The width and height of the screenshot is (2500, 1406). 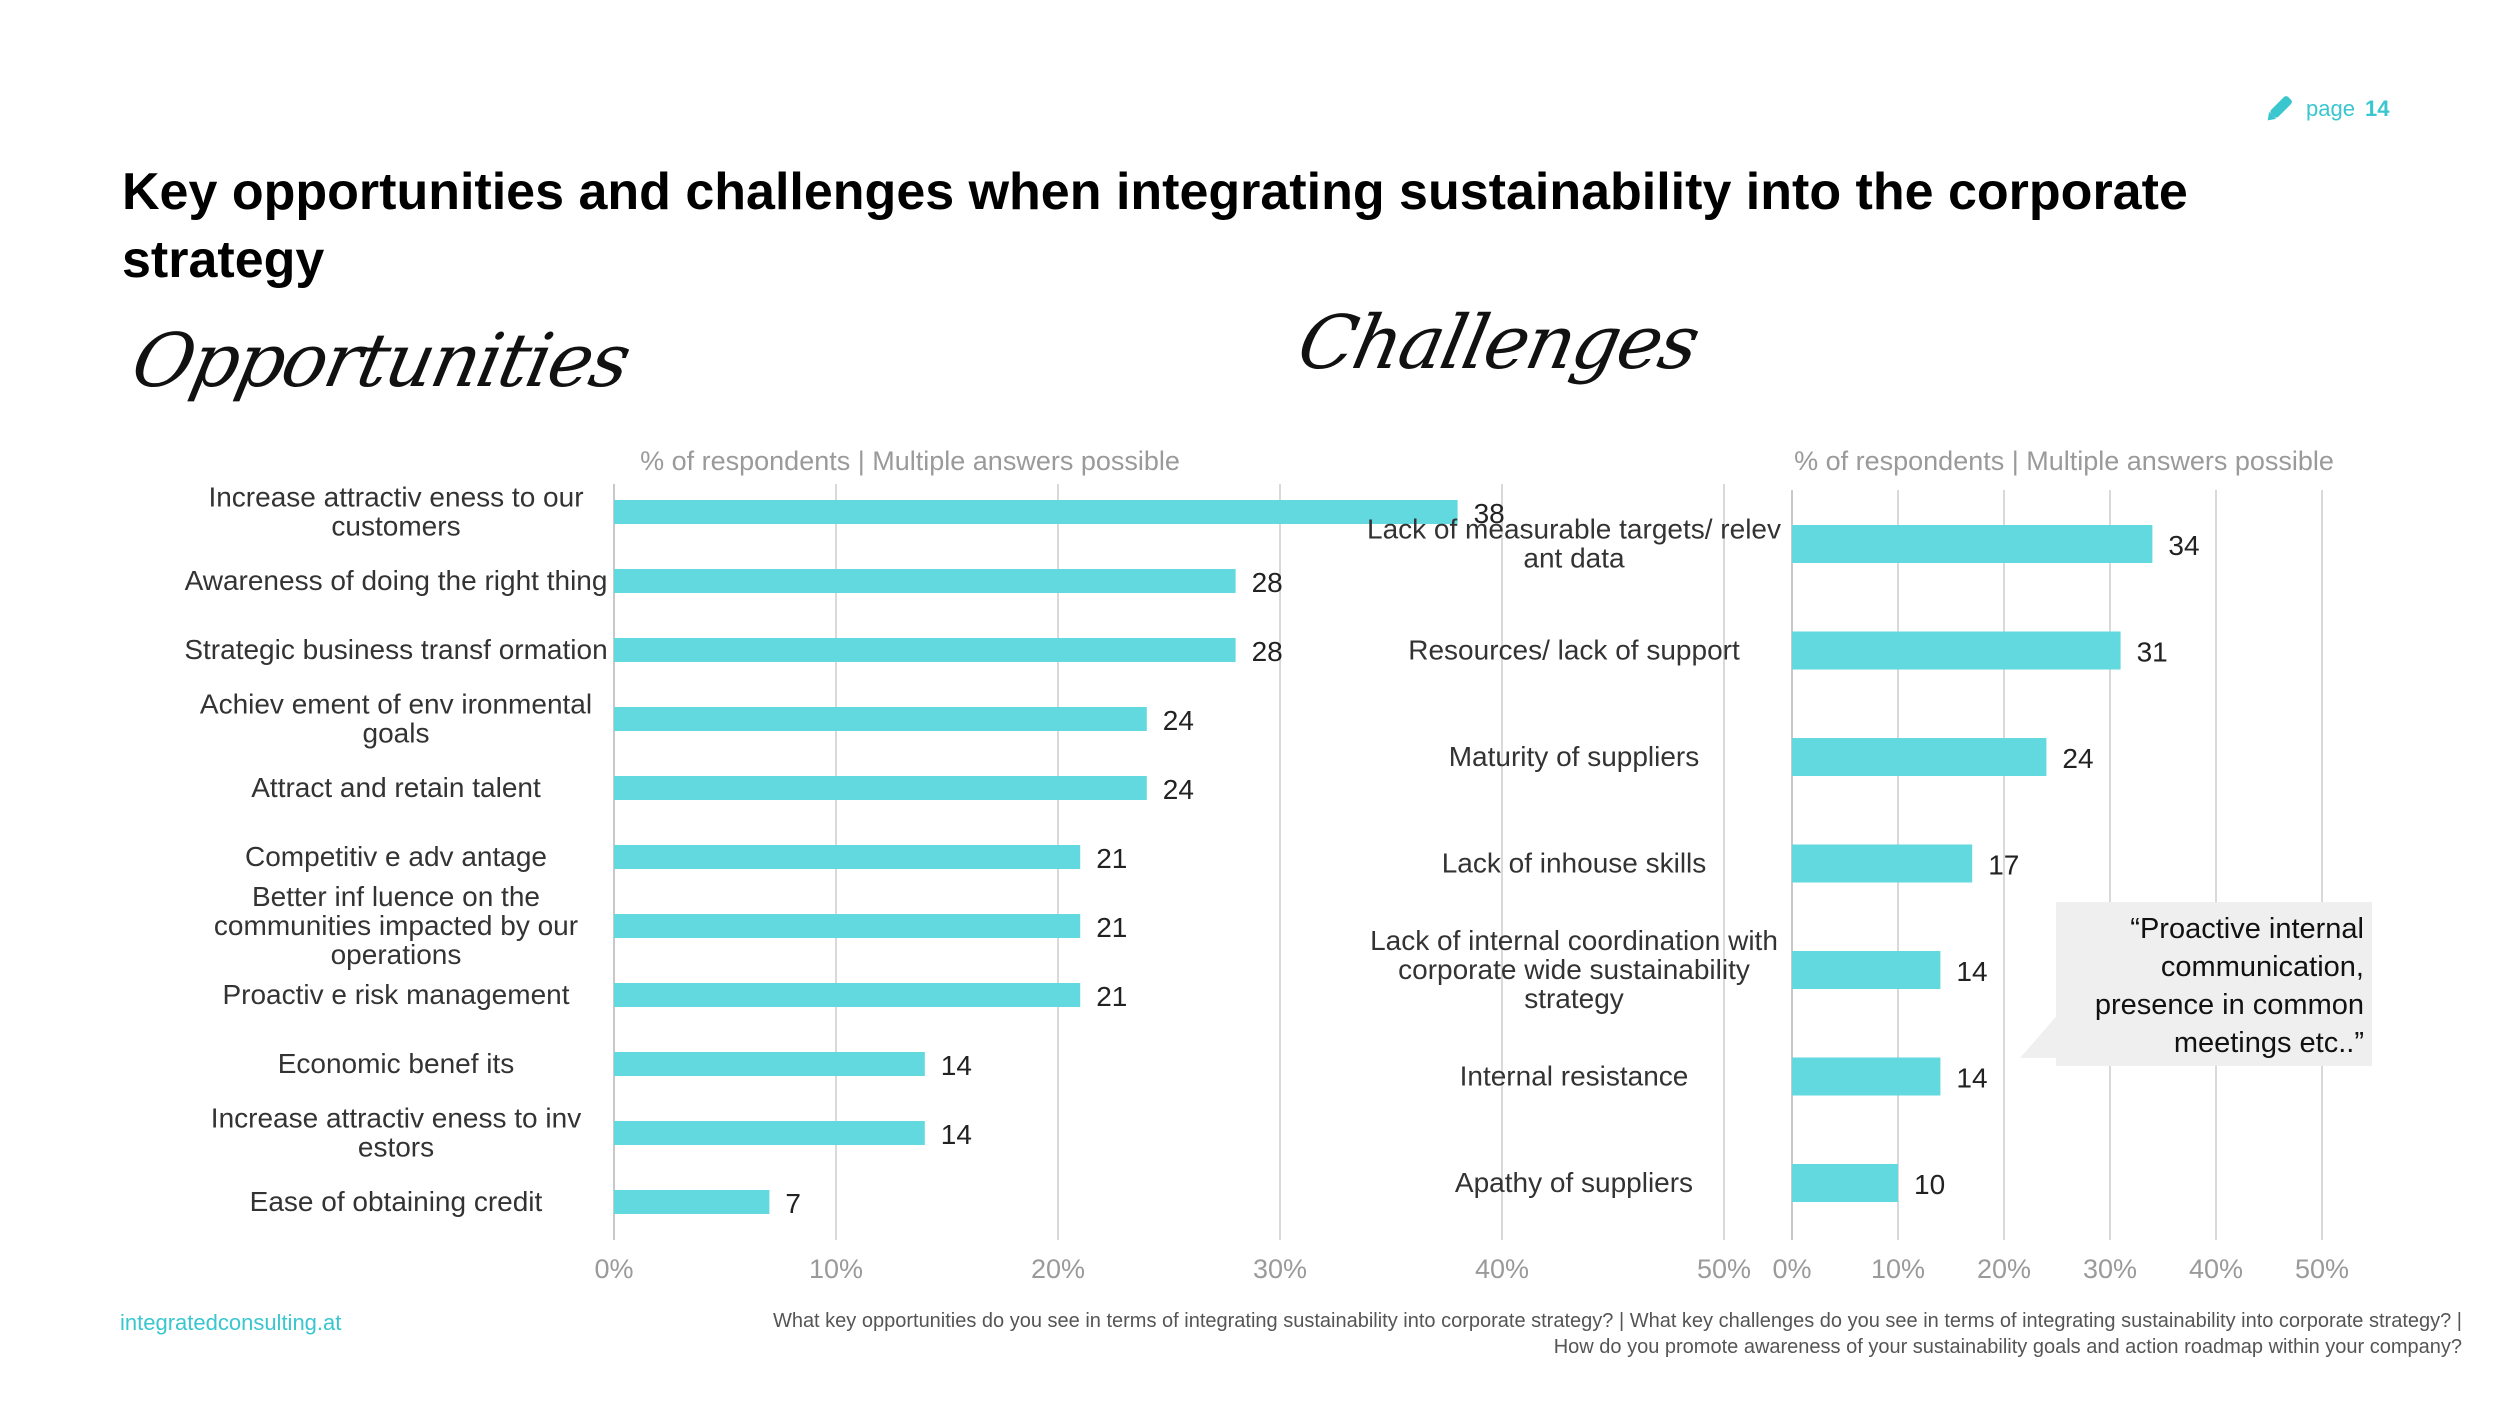 I want to click on opportunities-category-label: Increase attractiv eness to our customers, so click(x=395, y=512).